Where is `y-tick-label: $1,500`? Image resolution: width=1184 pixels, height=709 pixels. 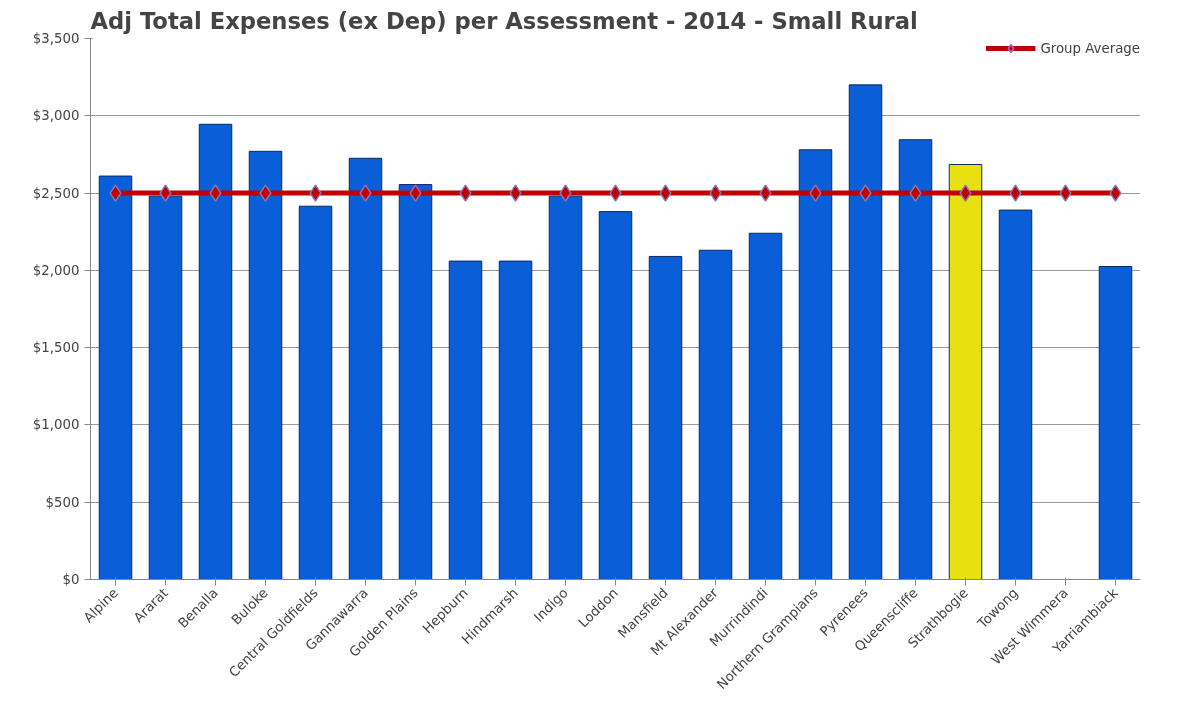
y-tick-label: $1,500 is located at coordinates (56, 348).